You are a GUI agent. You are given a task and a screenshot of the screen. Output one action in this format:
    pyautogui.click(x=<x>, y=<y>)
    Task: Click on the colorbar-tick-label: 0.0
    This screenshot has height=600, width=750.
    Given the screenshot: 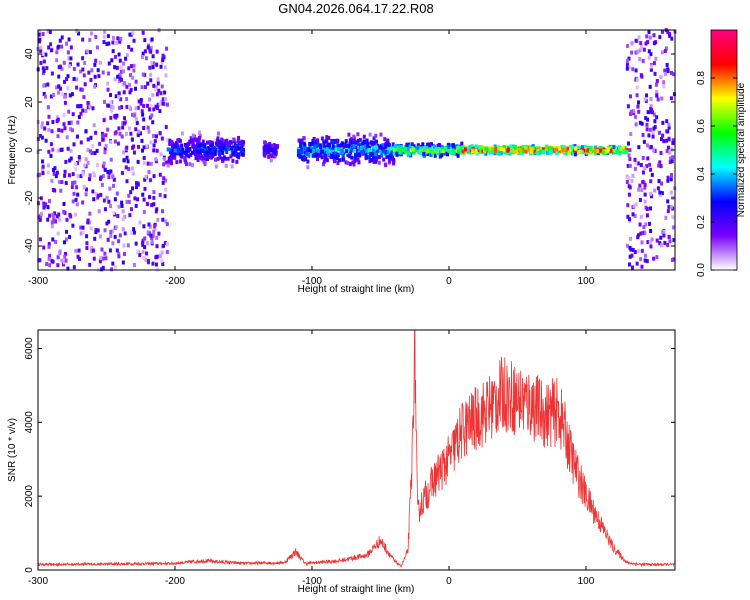 What is the action you would take?
    pyautogui.click(x=701, y=270)
    